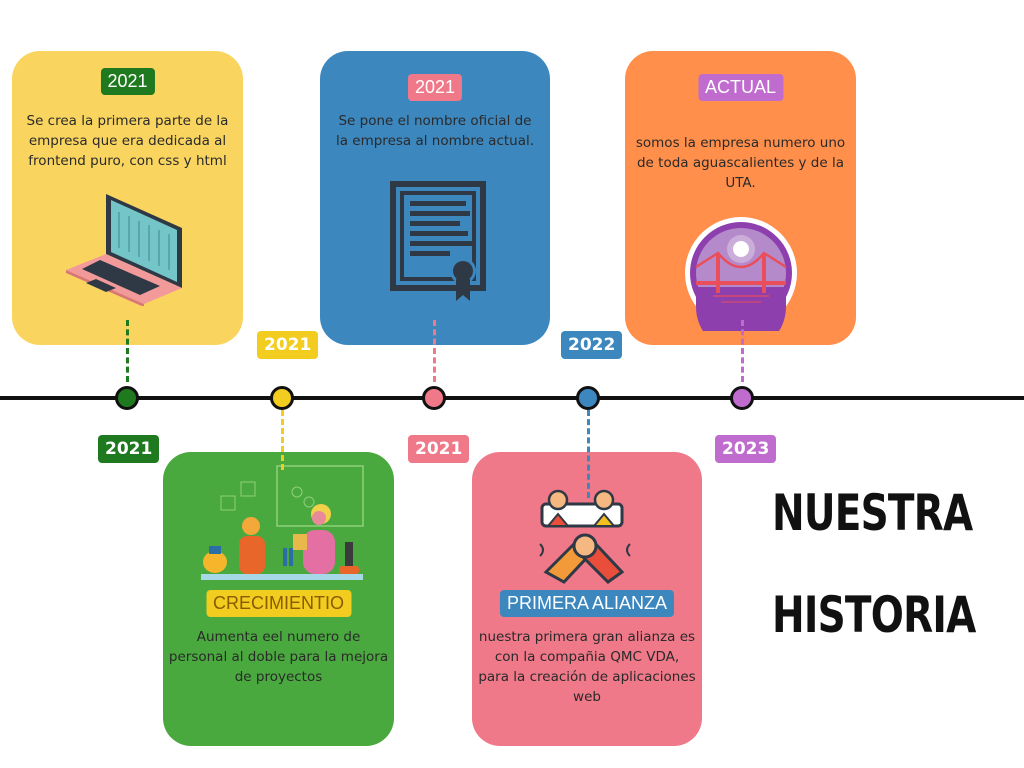  I want to click on card-badge: ACTUAL, so click(740, 87).